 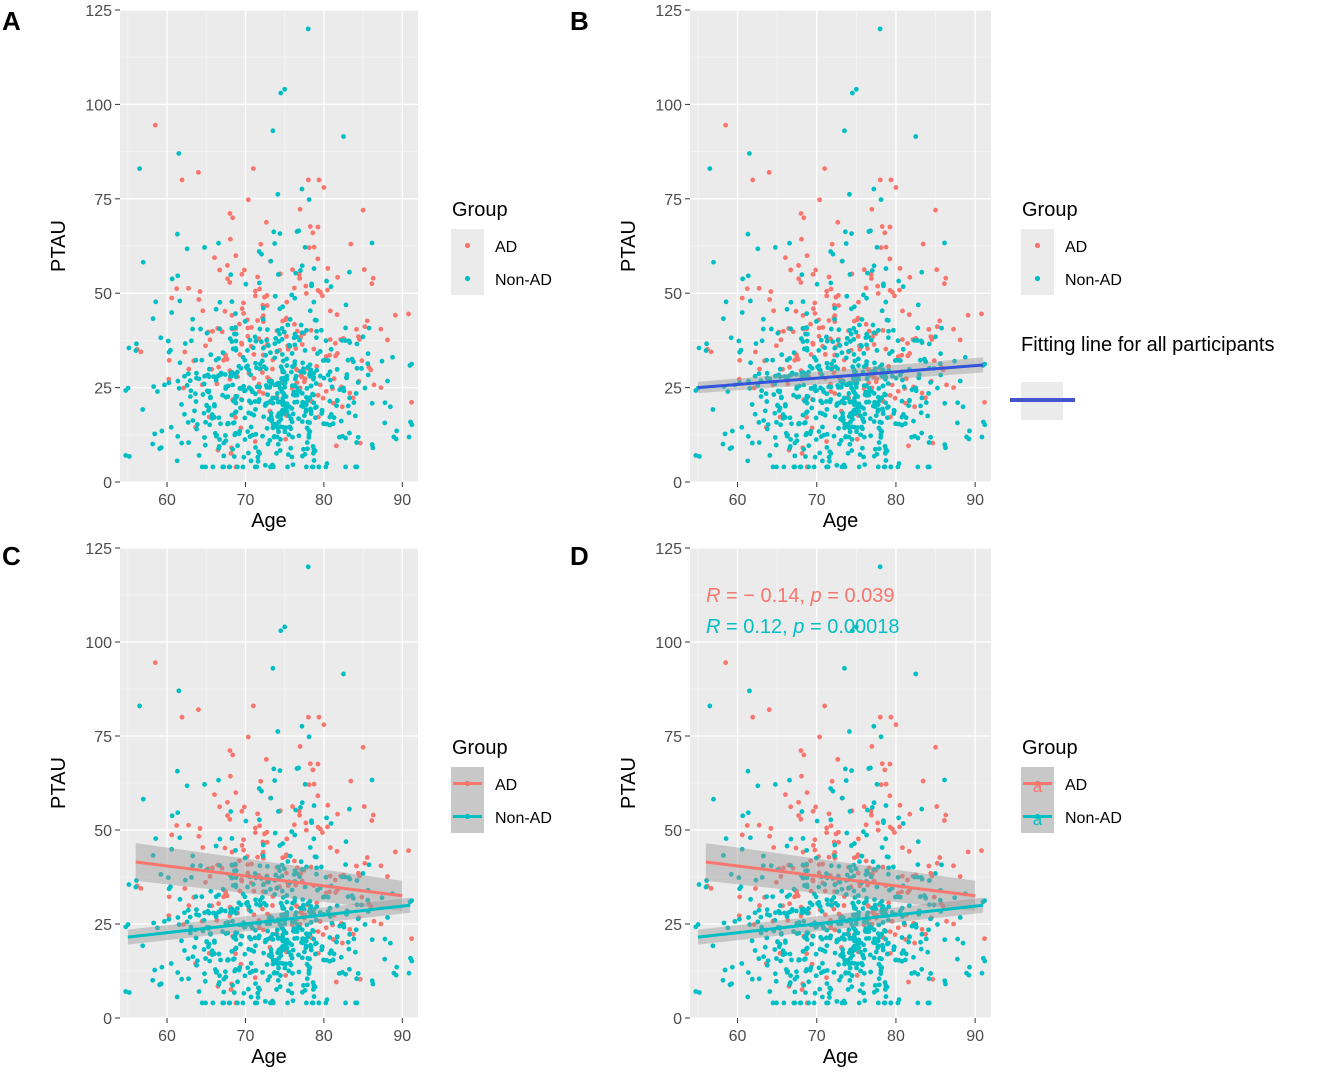 I want to click on x-axis-title: Age, so click(x=841, y=521).